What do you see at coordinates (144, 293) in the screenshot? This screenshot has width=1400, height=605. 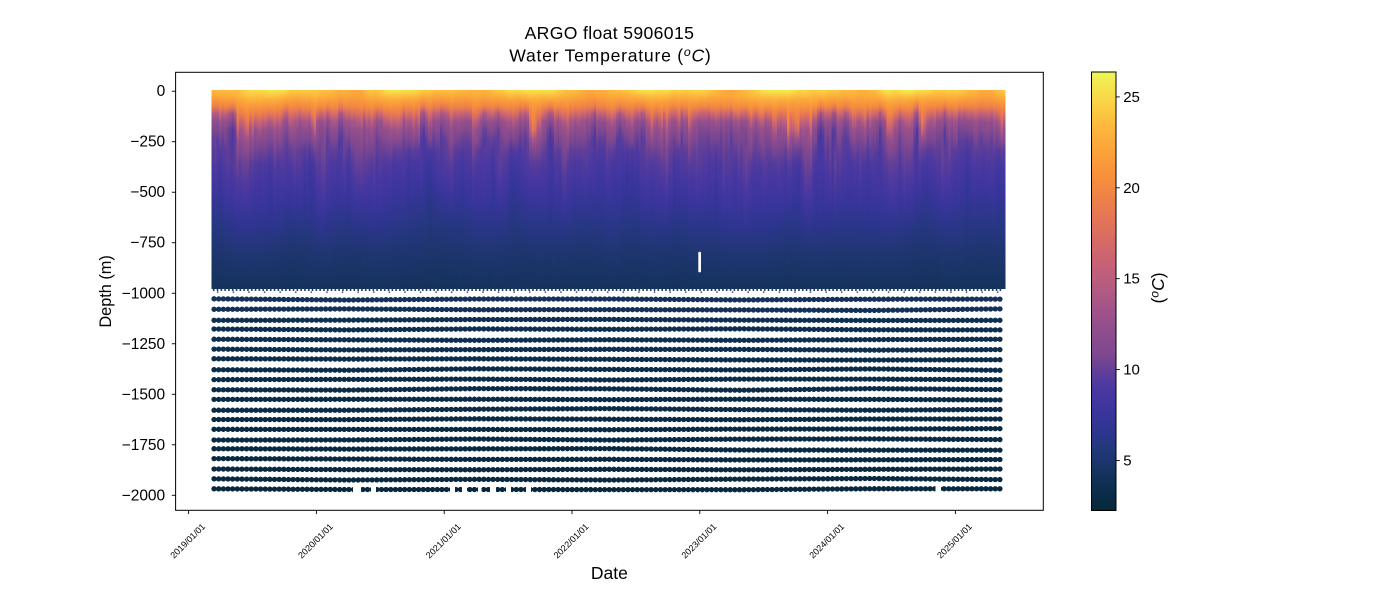 I see `svg-text: −1000` at bounding box center [144, 293].